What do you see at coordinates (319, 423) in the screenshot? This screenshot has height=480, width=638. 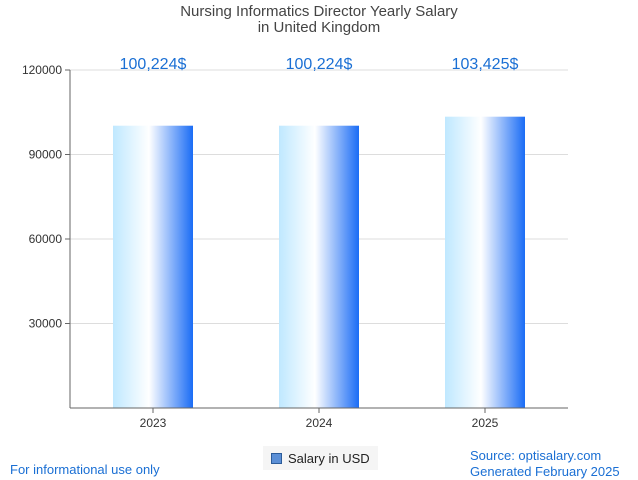 I see `x-tick-label: 2024` at bounding box center [319, 423].